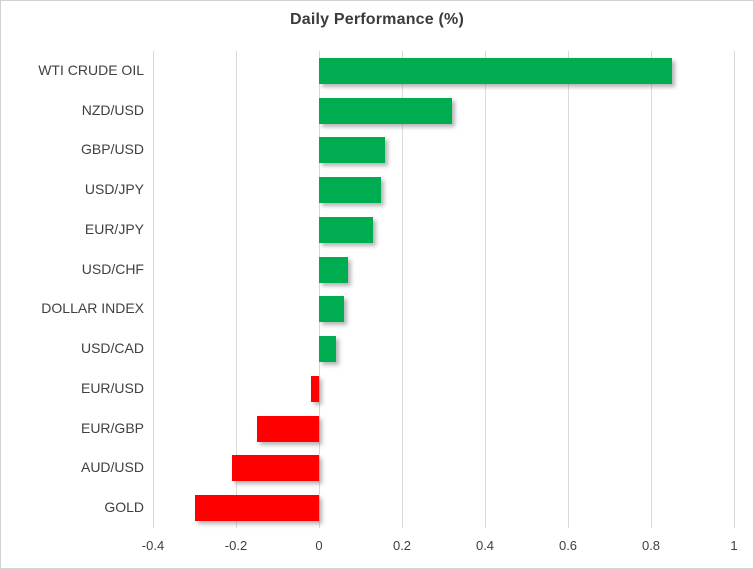  Describe the element at coordinates (112, 268) in the screenshot. I see `category-label: USD/CHF` at that location.